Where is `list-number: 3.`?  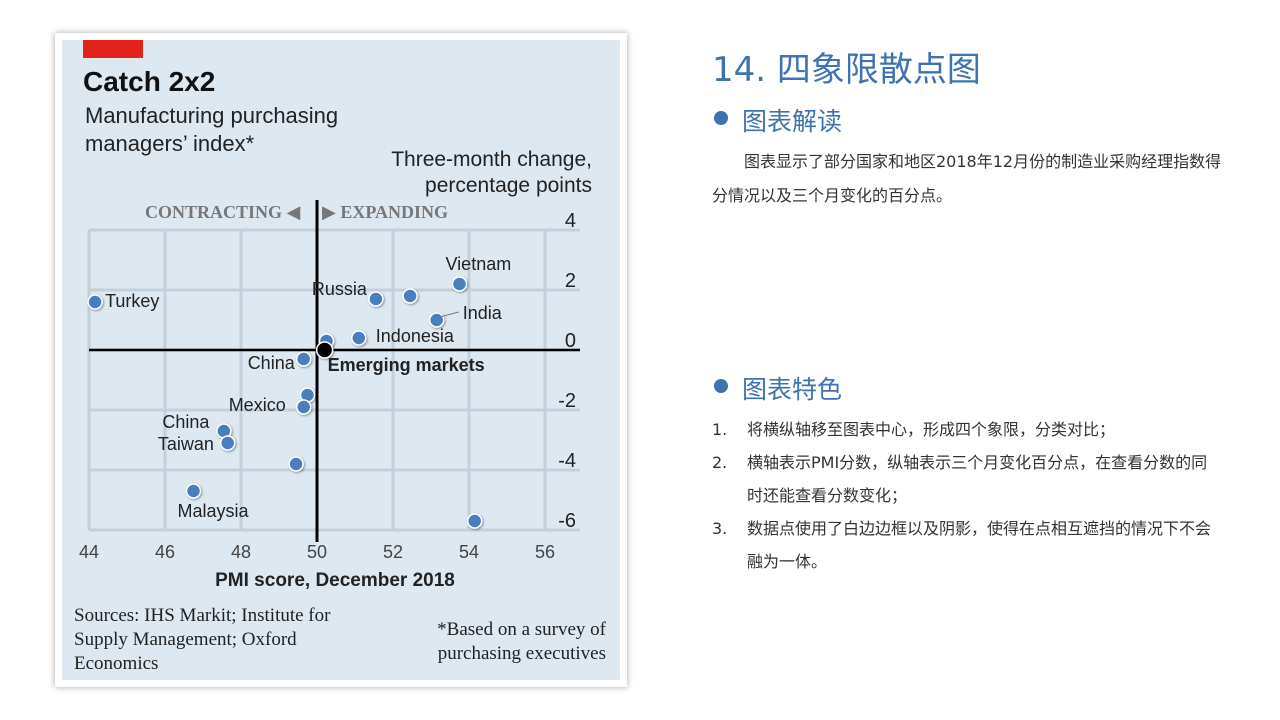 list-number: 3. is located at coordinates (720, 528).